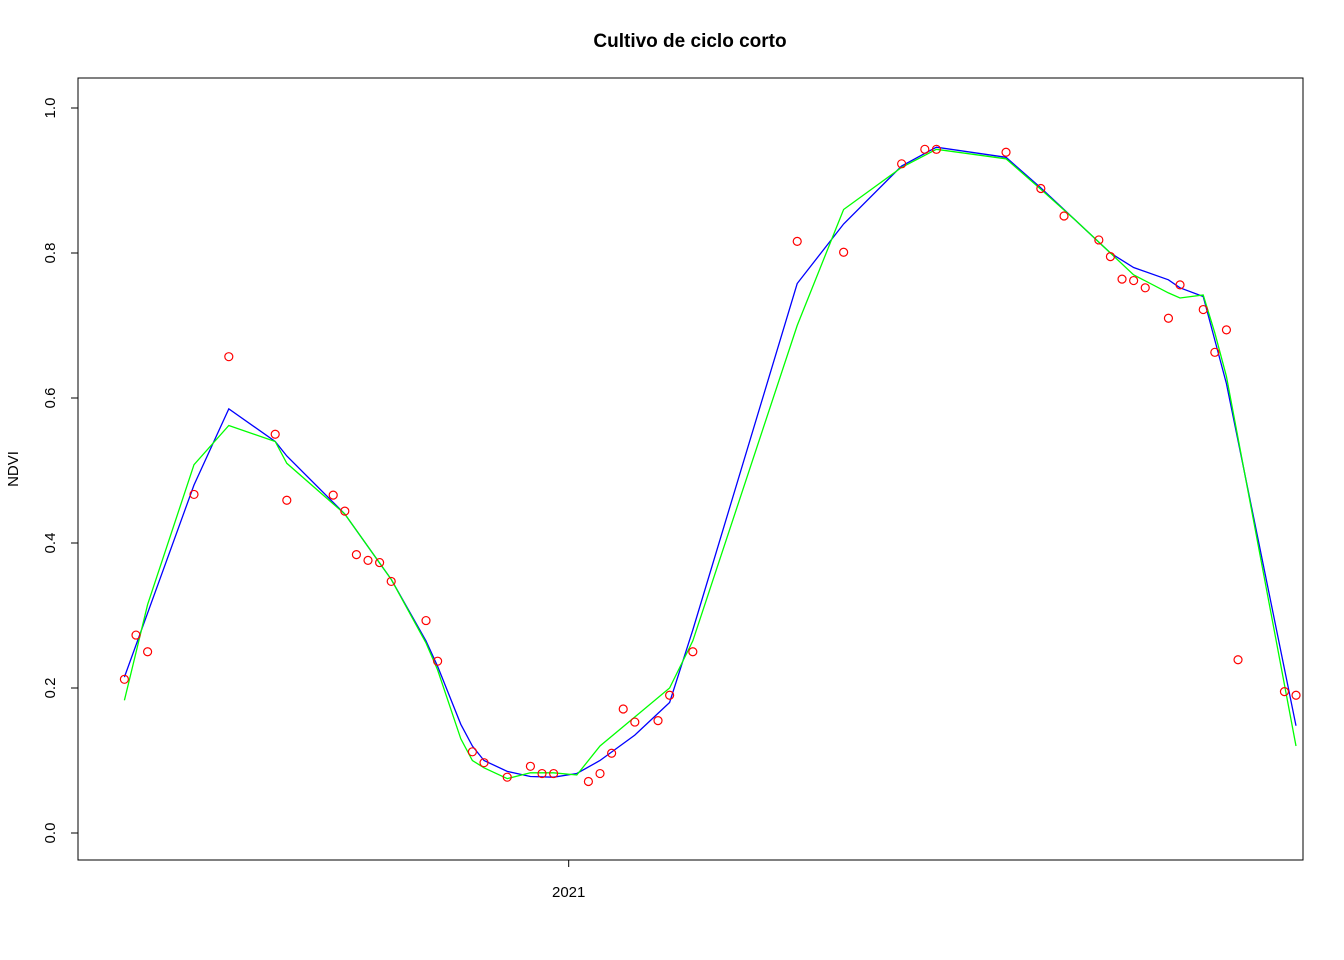  Describe the element at coordinates (50, 833) in the screenshot. I see `y-tick-label: 0.0` at that location.